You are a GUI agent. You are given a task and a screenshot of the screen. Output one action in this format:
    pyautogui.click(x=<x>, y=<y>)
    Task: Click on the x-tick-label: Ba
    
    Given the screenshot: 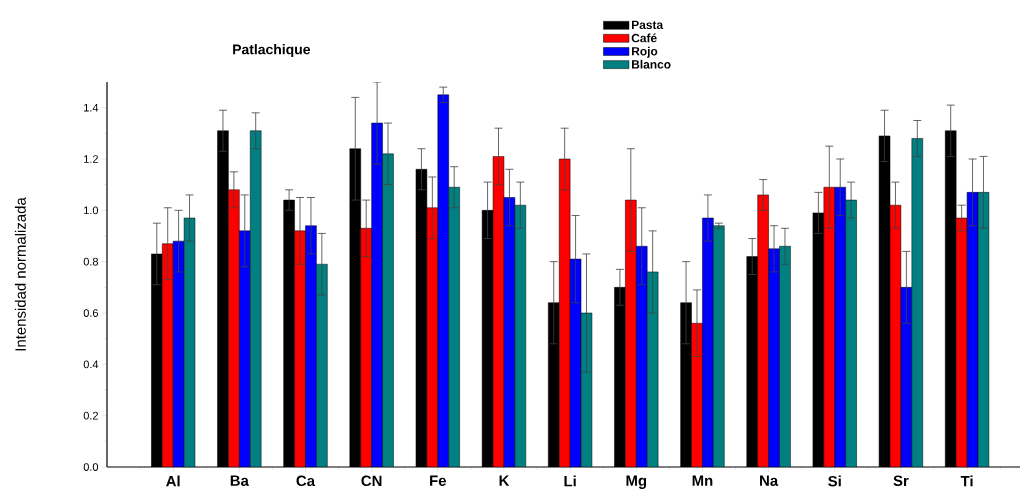 What is the action you would take?
    pyautogui.click(x=239, y=480)
    